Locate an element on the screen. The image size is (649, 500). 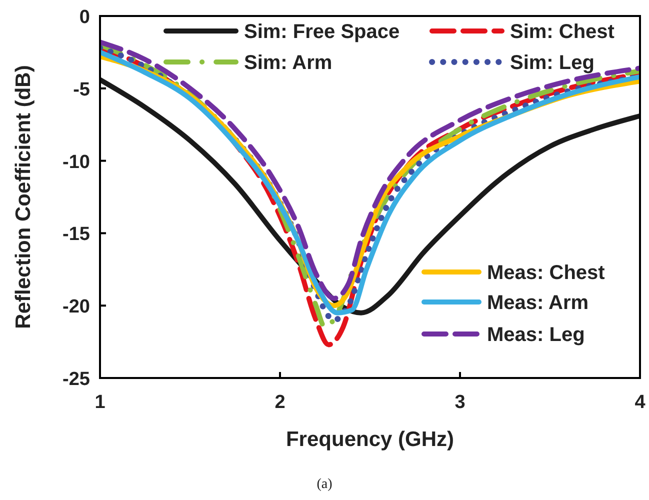
y-axis-title: Reflection Coefficient (dB) is located at coordinates (23, 197).